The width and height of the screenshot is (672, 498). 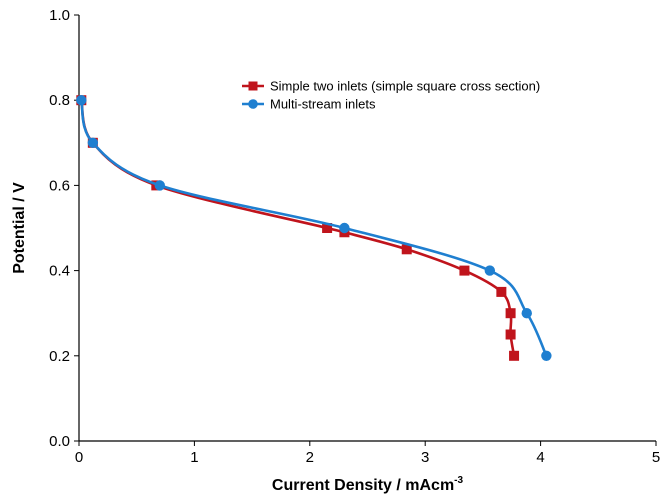 What do you see at coordinates (59, 185) in the screenshot?
I see `y-tick-label: 0.6` at bounding box center [59, 185].